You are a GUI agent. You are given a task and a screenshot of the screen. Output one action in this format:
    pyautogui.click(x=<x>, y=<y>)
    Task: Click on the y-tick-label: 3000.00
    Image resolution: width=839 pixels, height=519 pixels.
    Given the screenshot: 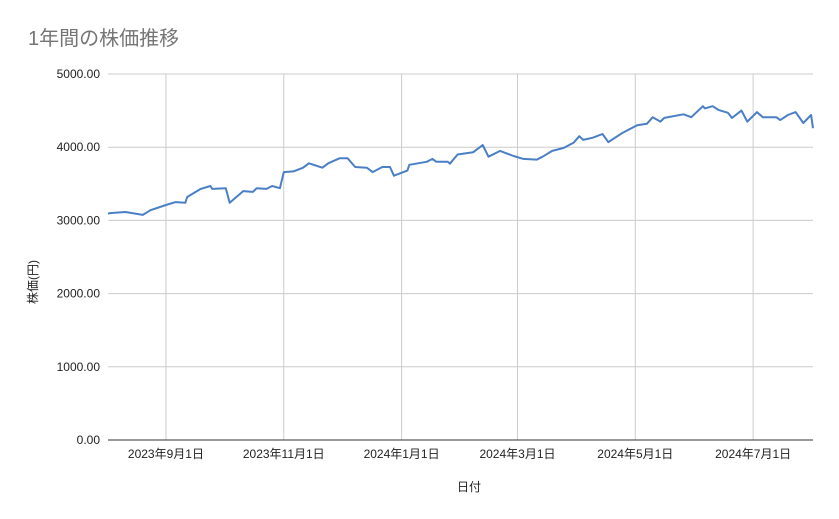 What is the action you would take?
    pyautogui.click(x=79, y=220)
    